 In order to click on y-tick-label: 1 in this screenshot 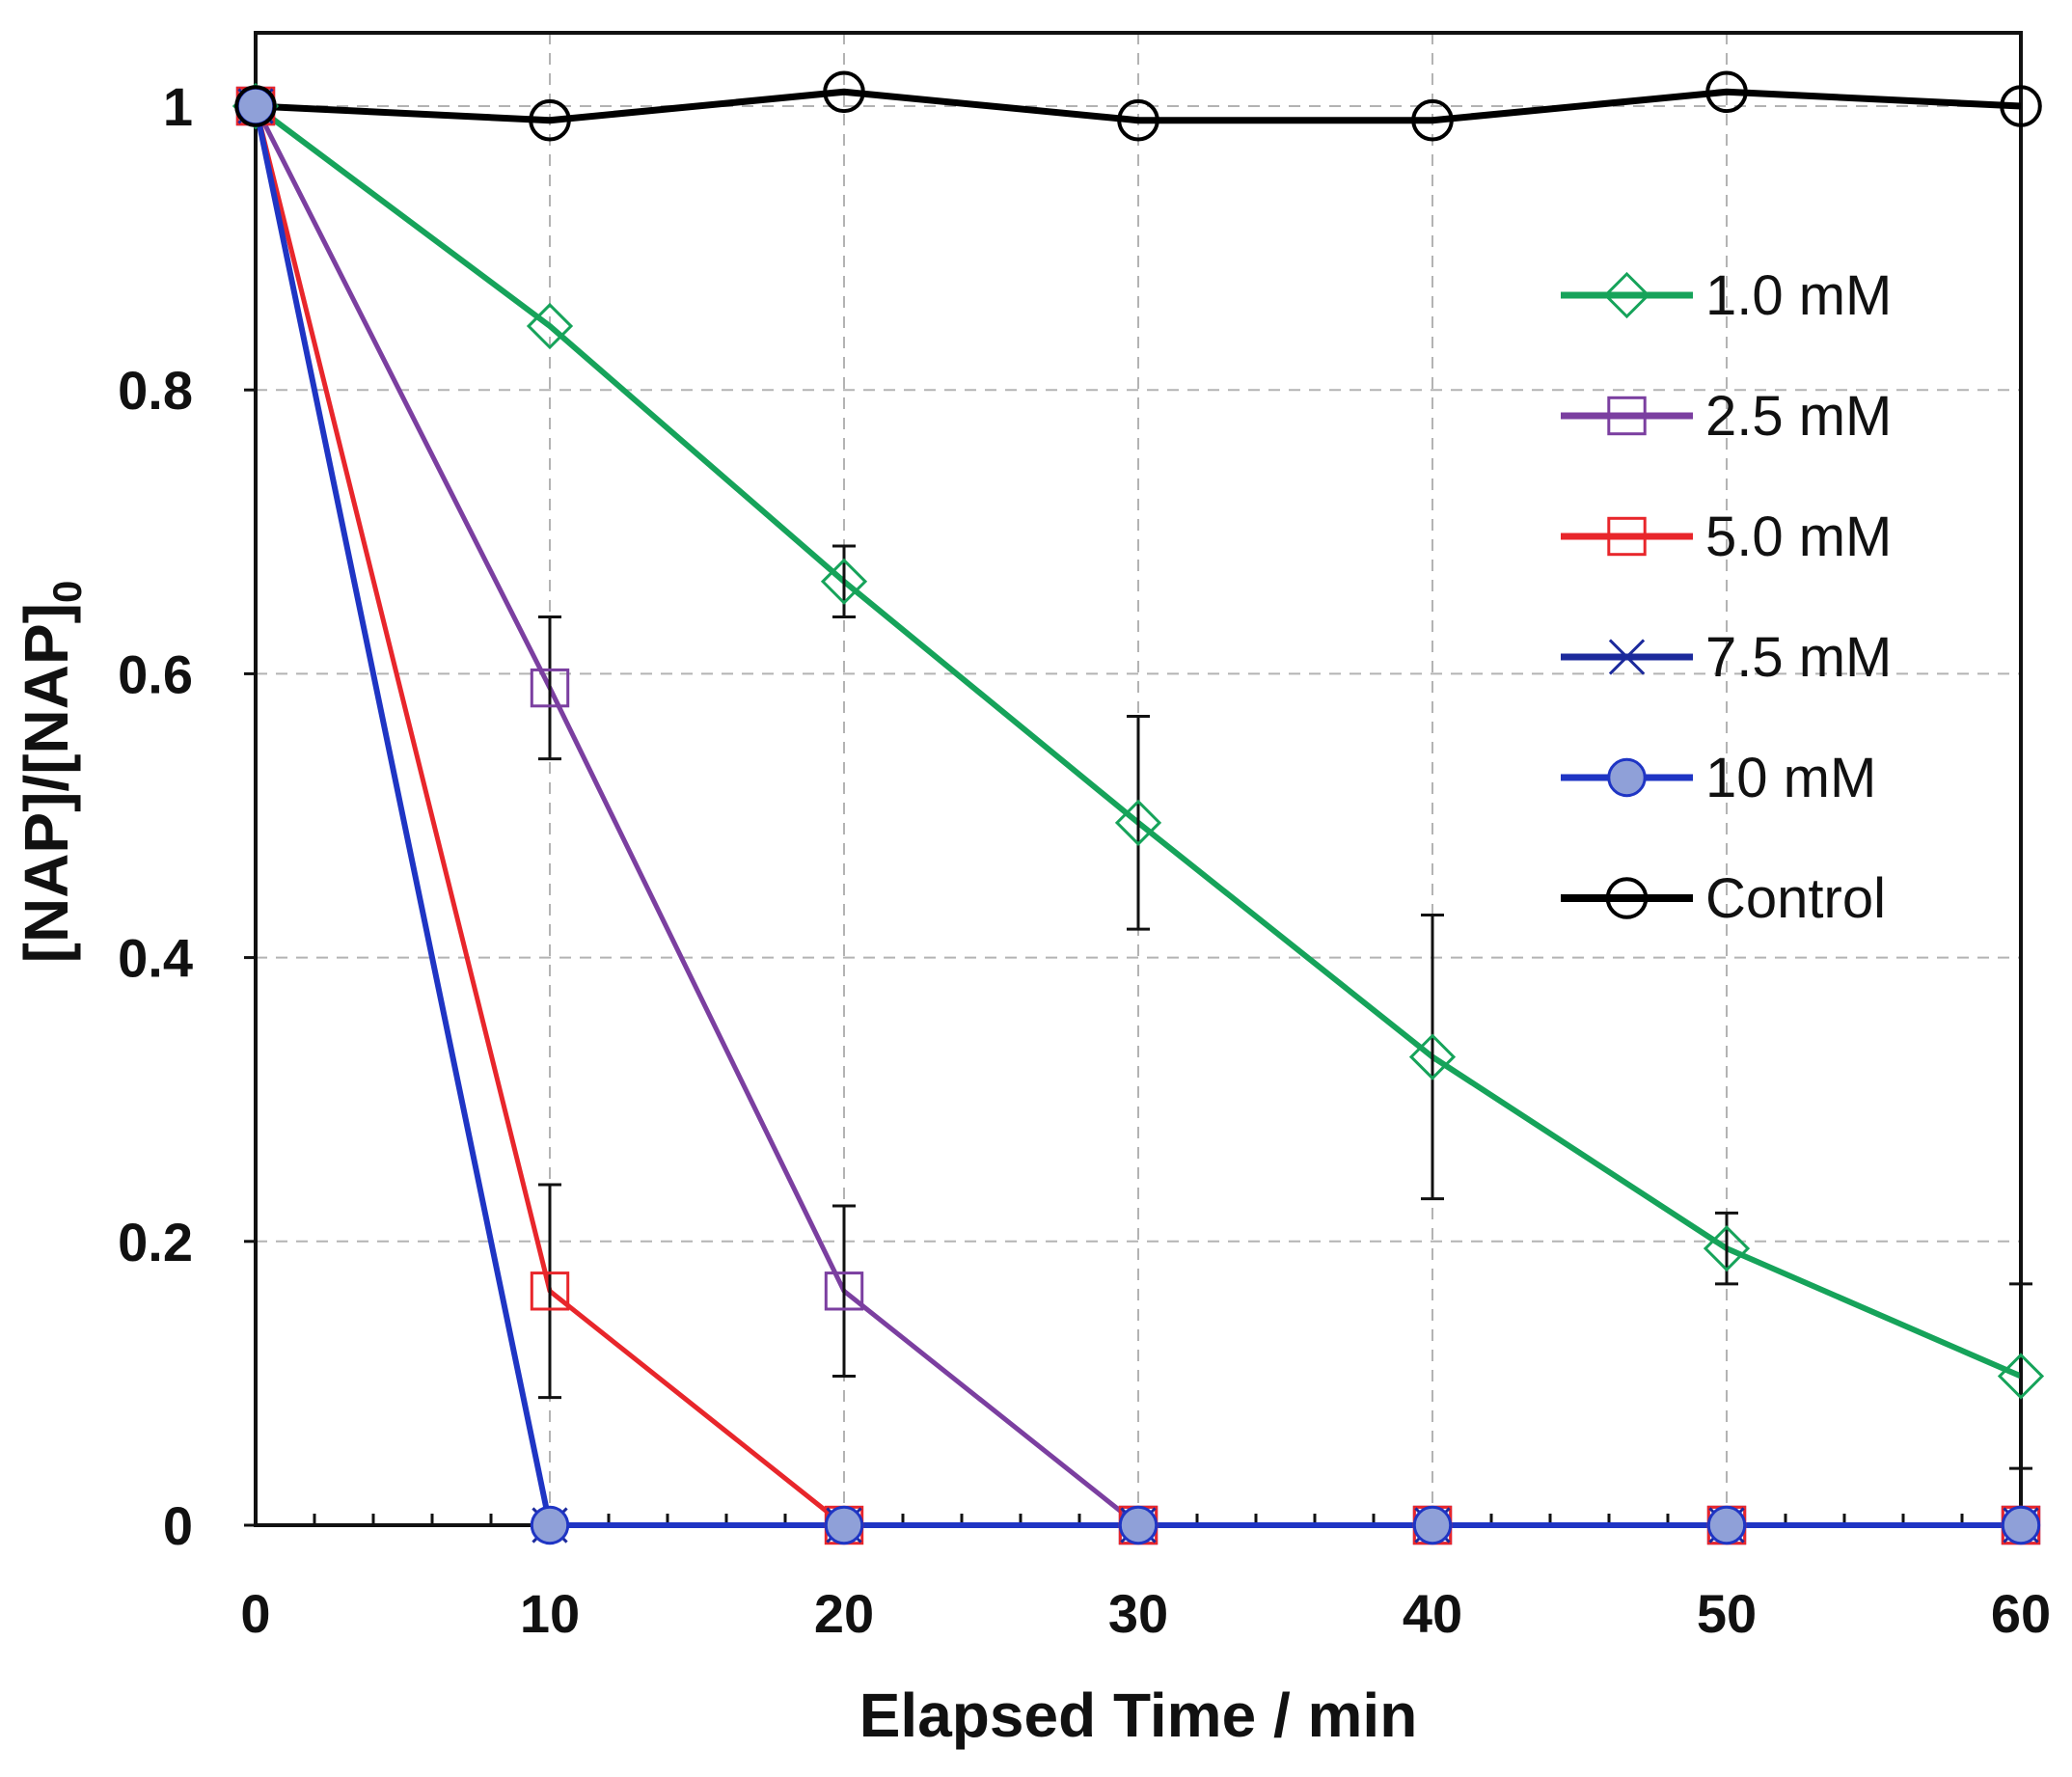, I will do `click(178, 106)`.